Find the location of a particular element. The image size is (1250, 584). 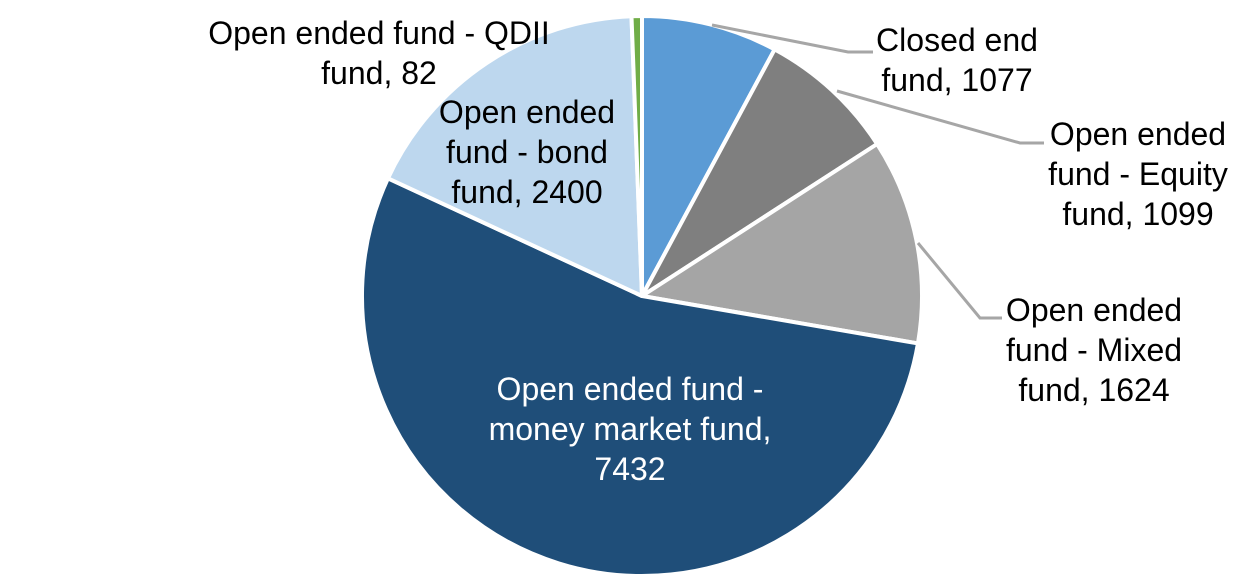

data-label-line: fund, 1077 is located at coordinates (957, 80).